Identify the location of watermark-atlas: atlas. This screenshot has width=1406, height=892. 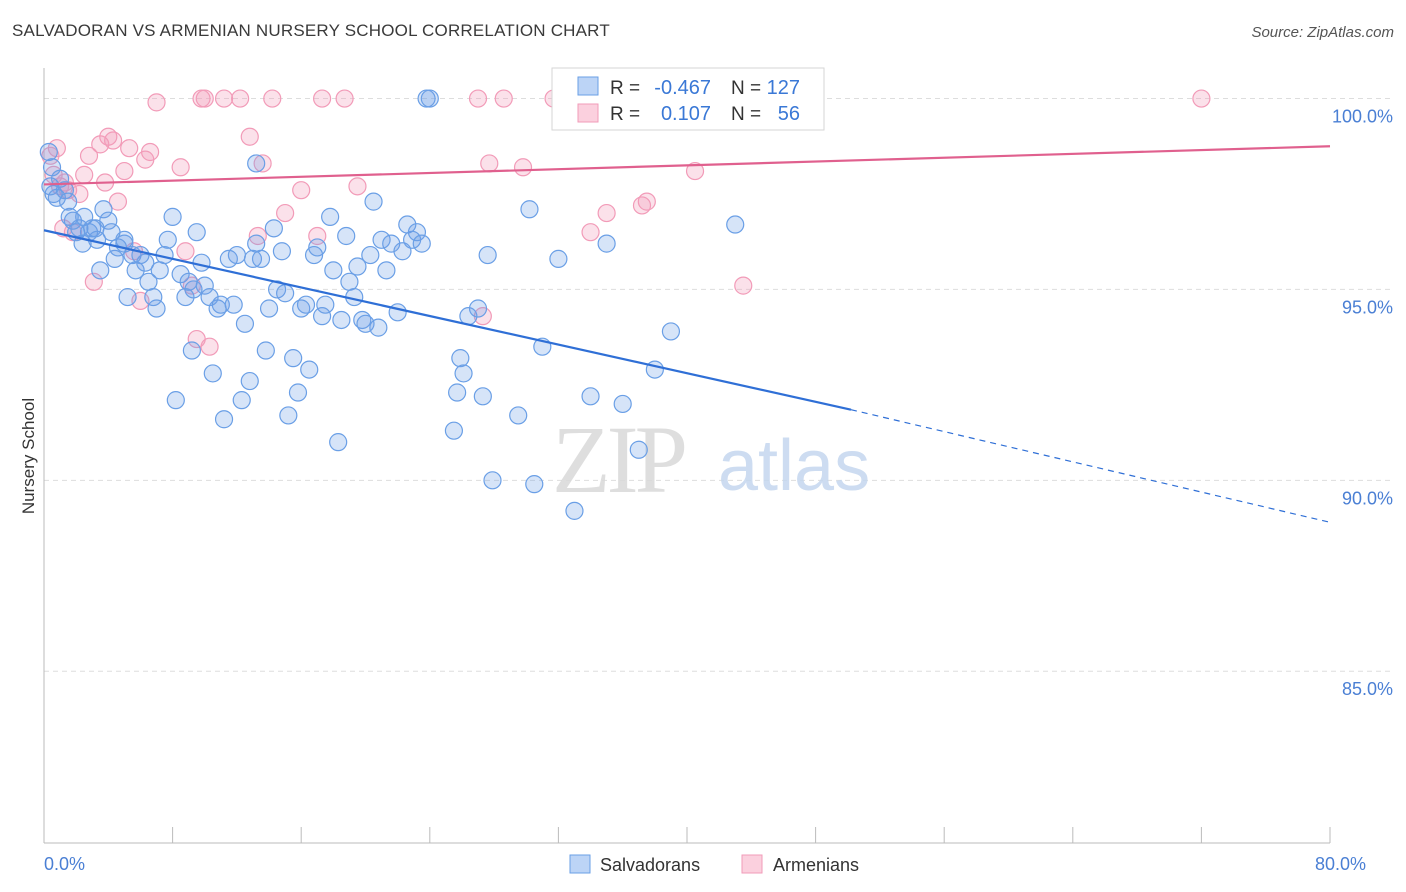
(794, 466).